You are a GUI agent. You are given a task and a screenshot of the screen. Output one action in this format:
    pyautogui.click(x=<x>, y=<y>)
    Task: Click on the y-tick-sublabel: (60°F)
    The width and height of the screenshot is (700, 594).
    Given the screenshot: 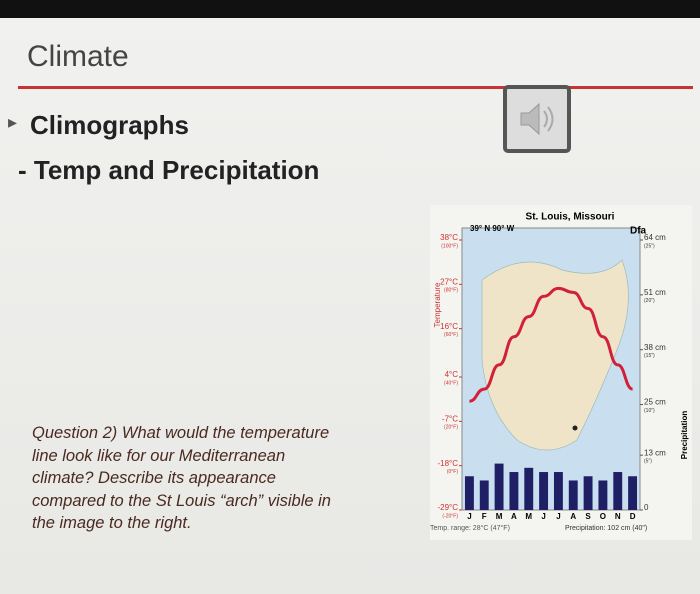 What is the action you would take?
    pyautogui.click(x=451, y=335)
    